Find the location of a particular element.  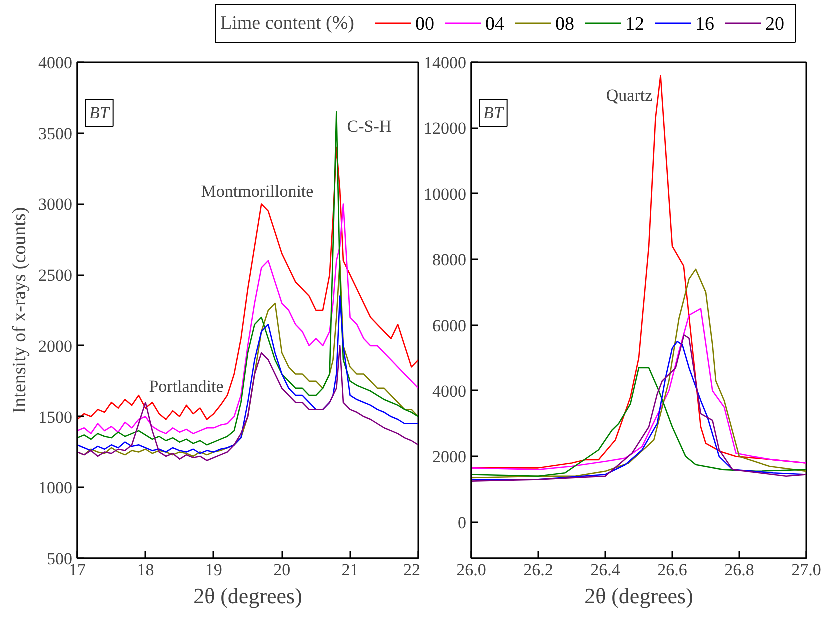

legend-label: 00 is located at coordinates (425, 24).